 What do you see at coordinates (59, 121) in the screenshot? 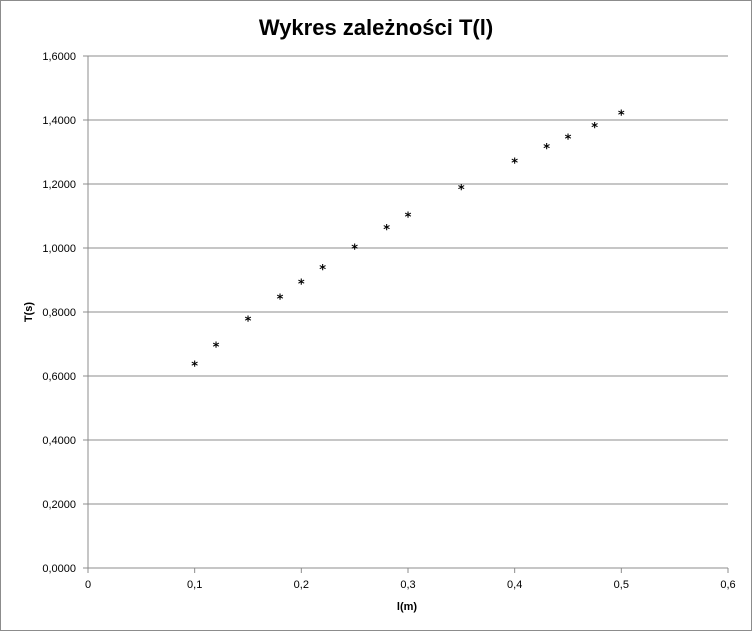
I see `y-tick-label: 1,4000` at bounding box center [59, 121].